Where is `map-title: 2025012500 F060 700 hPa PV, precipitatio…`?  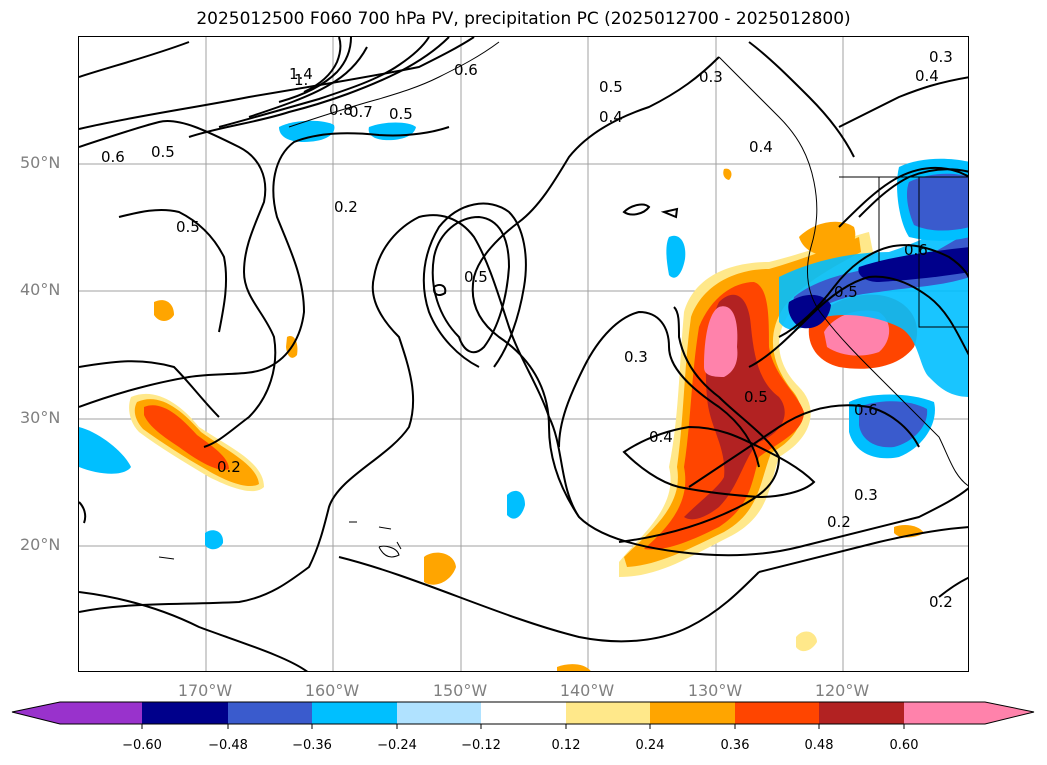 map-title: 2025012500 F060 700 hPa PV, precipitatio… is located at coordinates (523, 19).